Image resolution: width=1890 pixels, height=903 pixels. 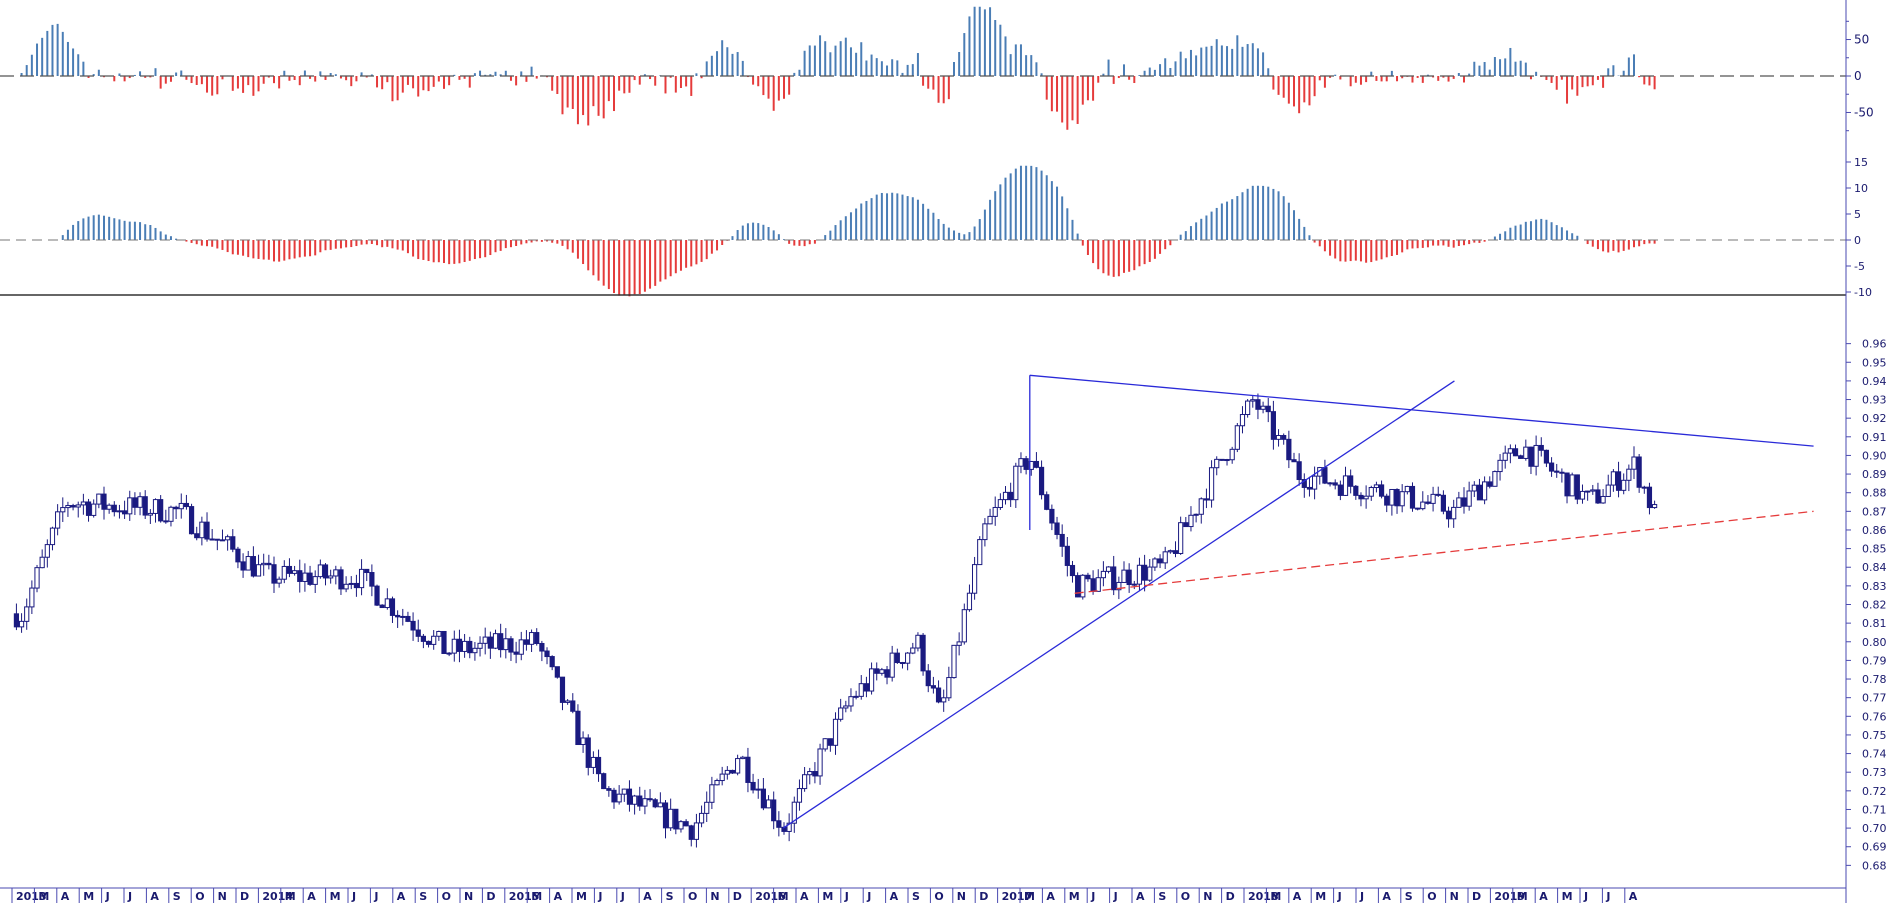 I want to click on y-tick-label: 0.85, so click(x=1874, y=549).